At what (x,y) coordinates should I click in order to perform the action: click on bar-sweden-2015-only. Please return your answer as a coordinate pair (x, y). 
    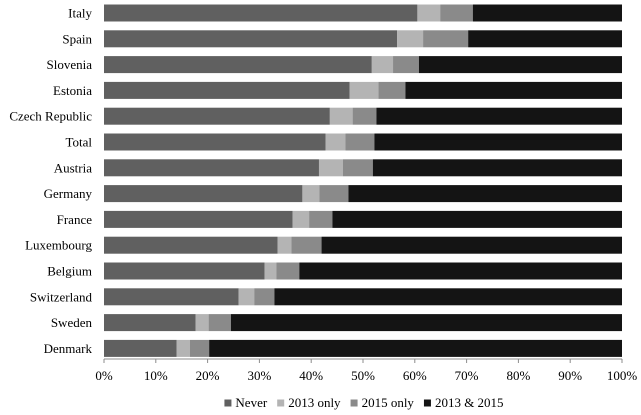
    Looking at the image, I should click on (219, 323).